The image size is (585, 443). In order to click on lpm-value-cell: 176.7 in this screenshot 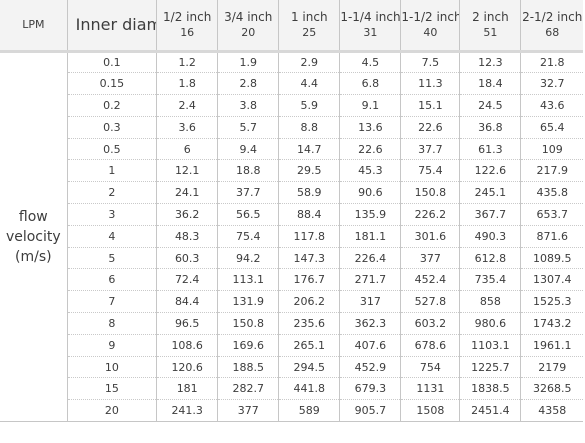, I will do `click(309, 280)`.